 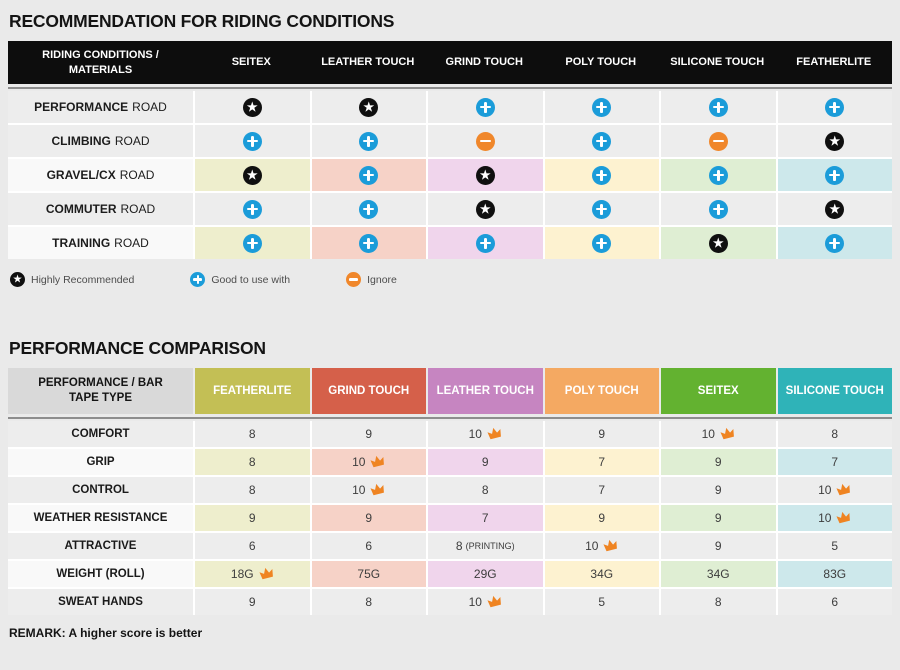 I want to click on performance-table-row: WEATHER RESISTANCE 9 9 7 9 9 10, so click(x=450, y=518).